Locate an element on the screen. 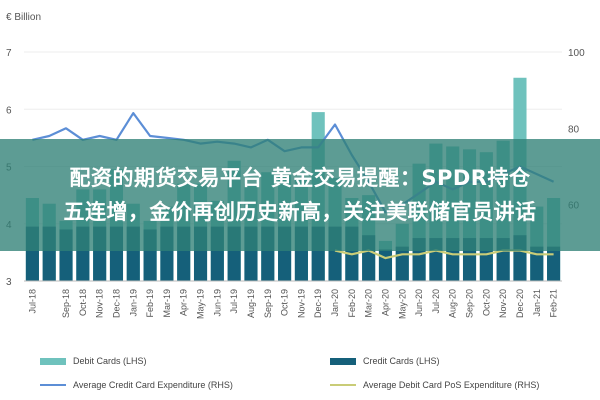 The width and height of the screenshot is (600, 400). headline-line-2: 五连增，金价再创历史新高，关注美联储官员讲话 is located at coordinates (300, 212).